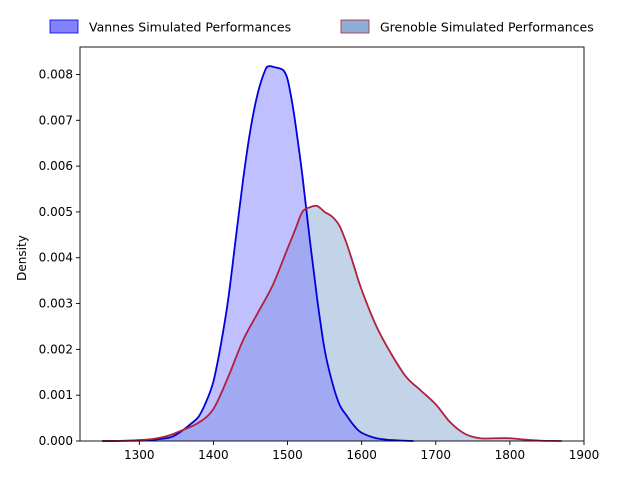  I want to click on x-tick-label: 1900, so click(584, 455).